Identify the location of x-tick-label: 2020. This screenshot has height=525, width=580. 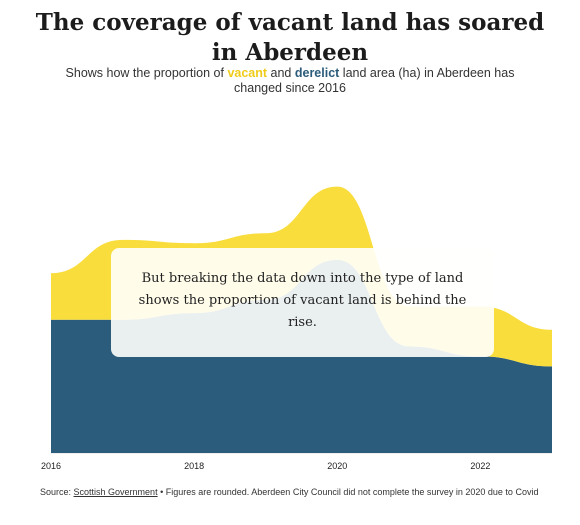
(337, 466).